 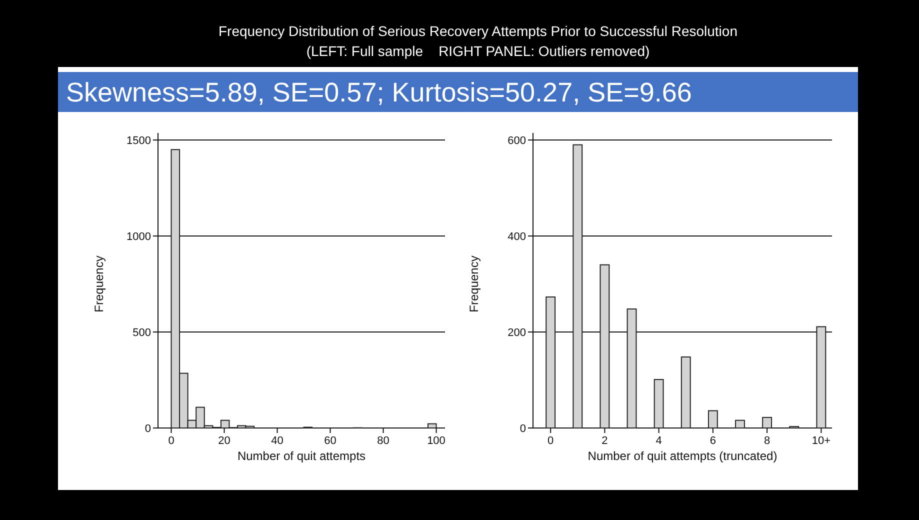 What do you see at coordinates (517, 140) in the screenshot?
I see `y-tick-label: 600` at bounding box center [517, 140].